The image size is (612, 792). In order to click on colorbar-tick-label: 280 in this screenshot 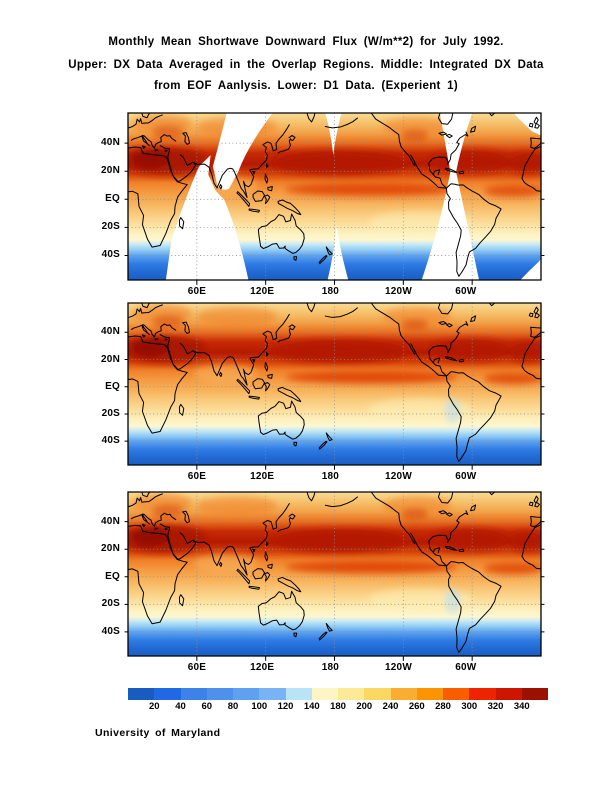, I will do `click(443, 706)`.